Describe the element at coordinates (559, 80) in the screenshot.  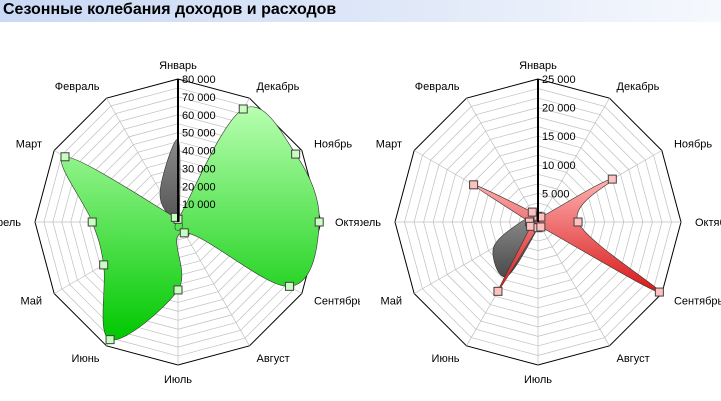
I see `axis-tick-label: 25 000` at that location.